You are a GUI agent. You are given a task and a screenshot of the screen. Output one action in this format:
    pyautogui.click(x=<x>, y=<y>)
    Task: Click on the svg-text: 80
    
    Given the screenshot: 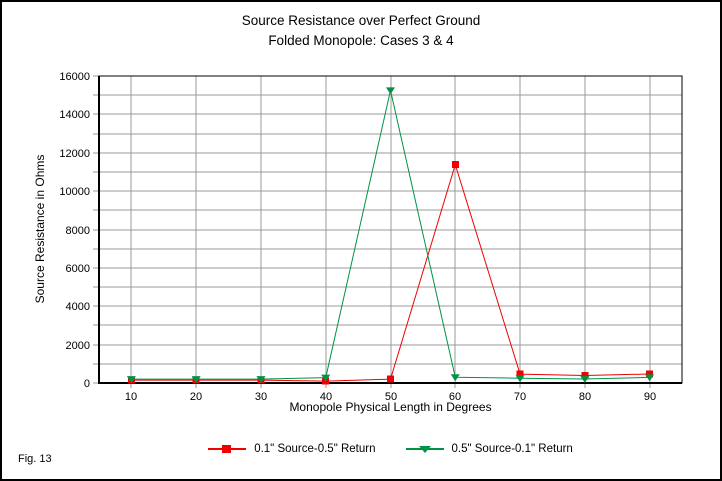 What is the action you would take?
    pyautogui.click(x=585, y=397)
    